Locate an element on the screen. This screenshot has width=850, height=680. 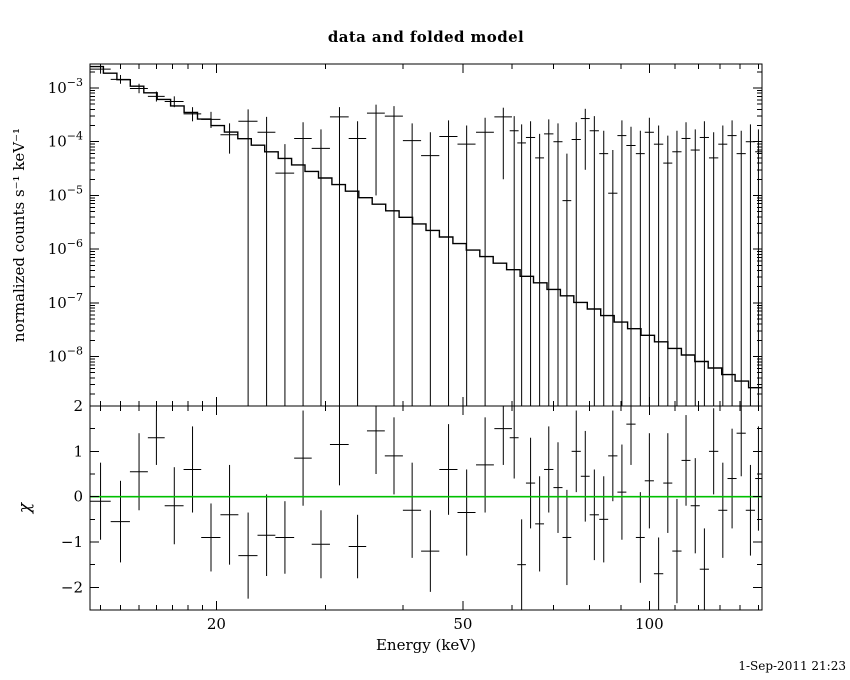
y-axis-label-chi: χ is located at coordinates (25, 507).